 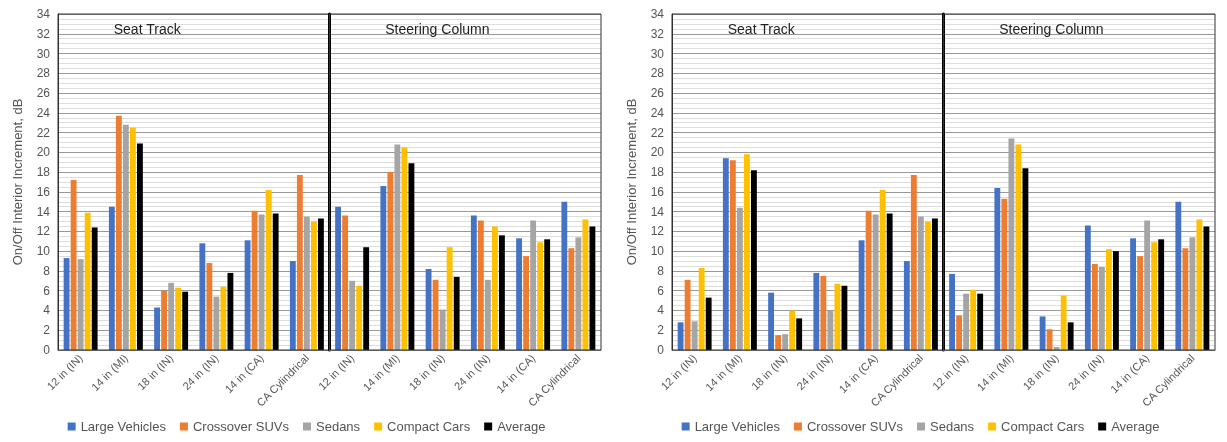 I want to click on y-tick-label: 16, so click(x=43, y=191).